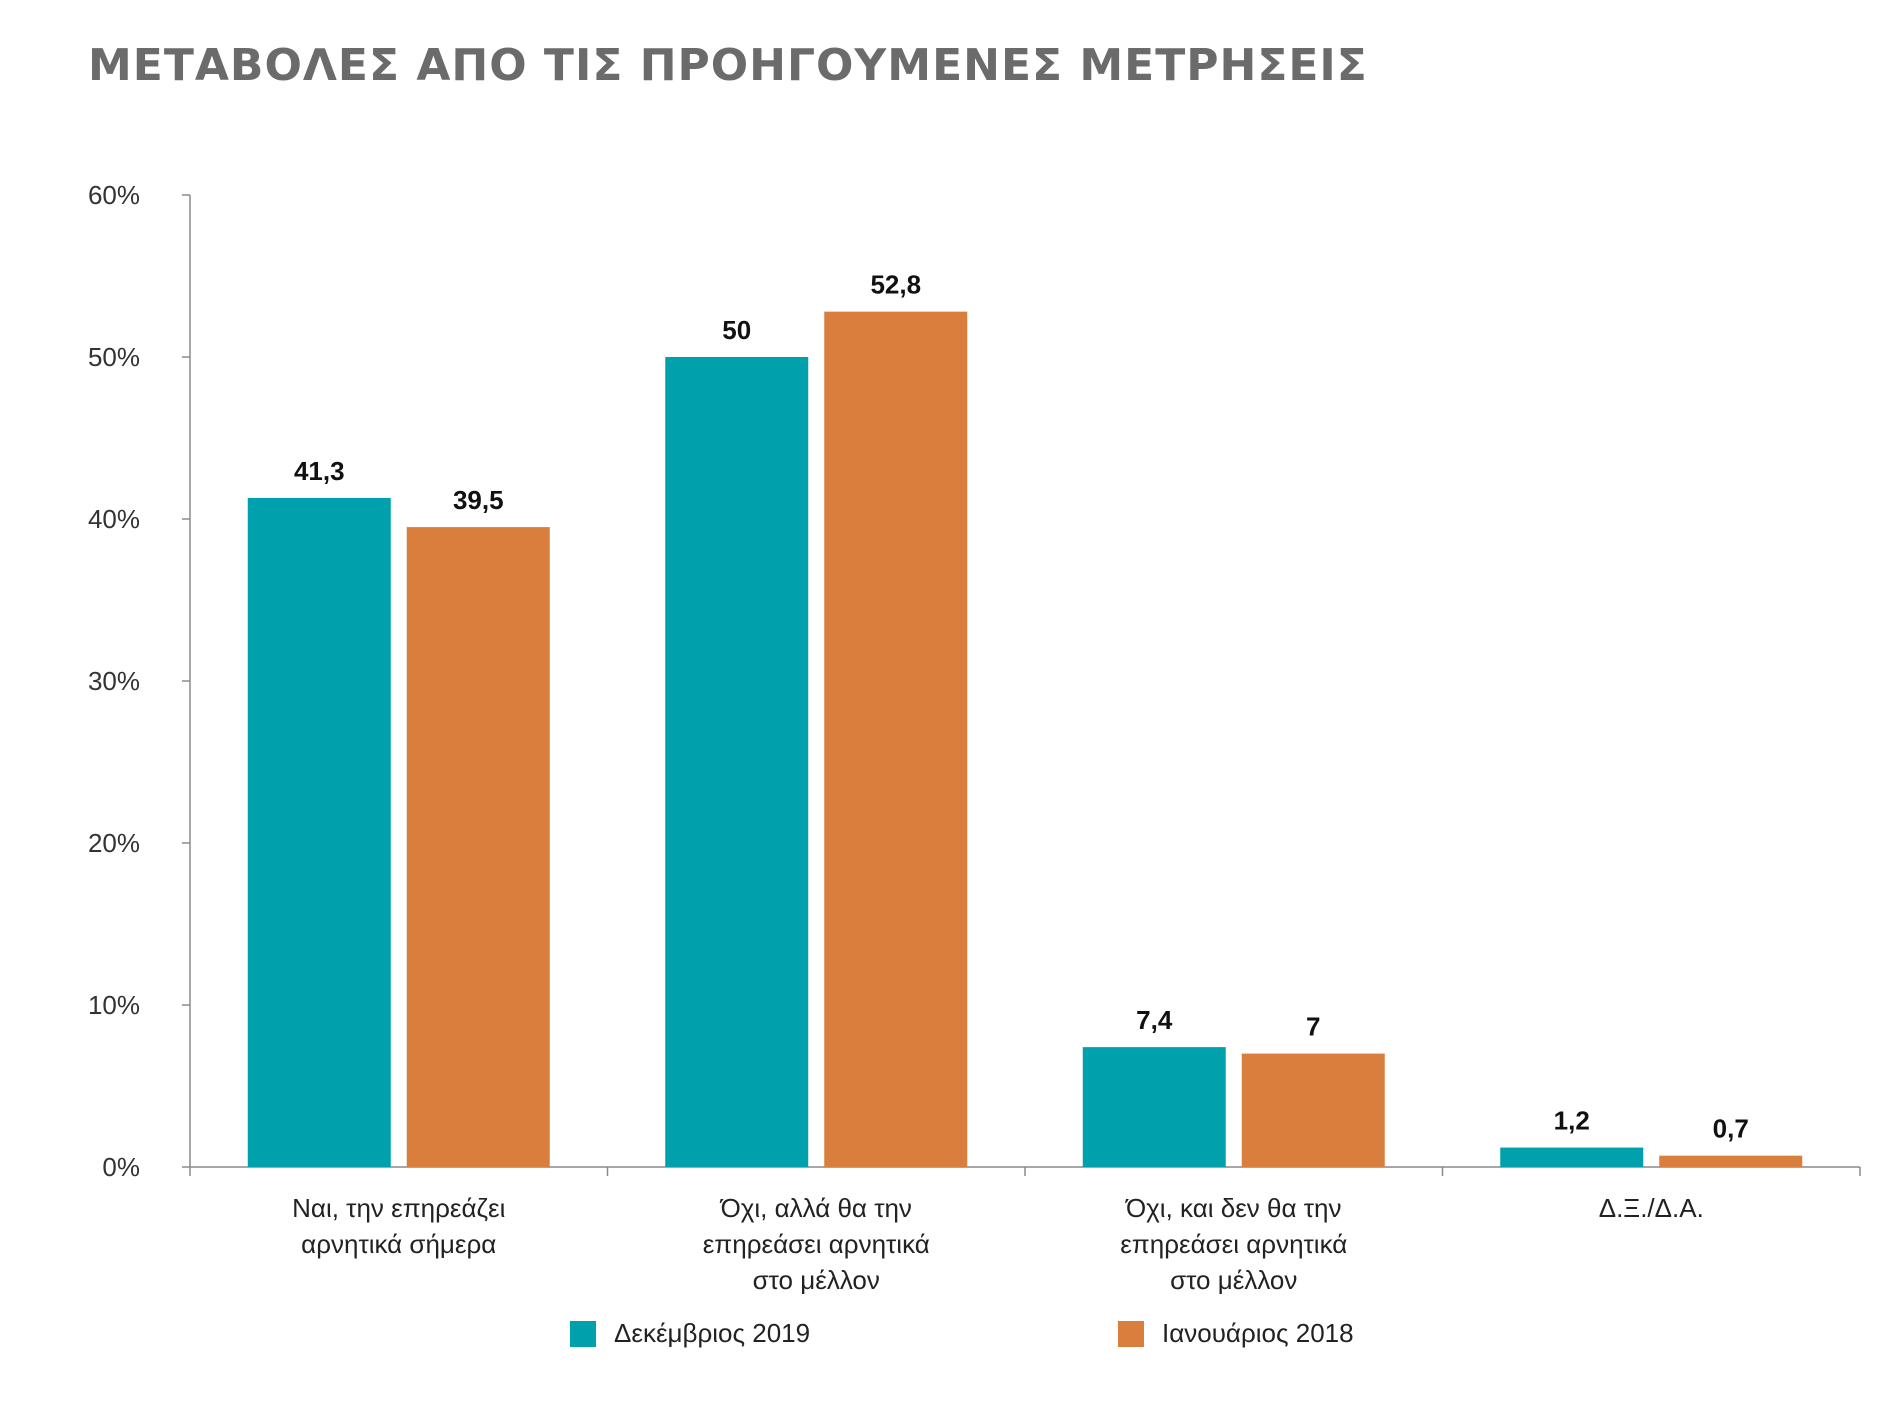 Image resolution: width=1894 pixels, height=1417 pixels. What do you see at coordinates (895, 285) in the screenshot?
I see `data-label: 52,8` at bounding box center [895, 285].